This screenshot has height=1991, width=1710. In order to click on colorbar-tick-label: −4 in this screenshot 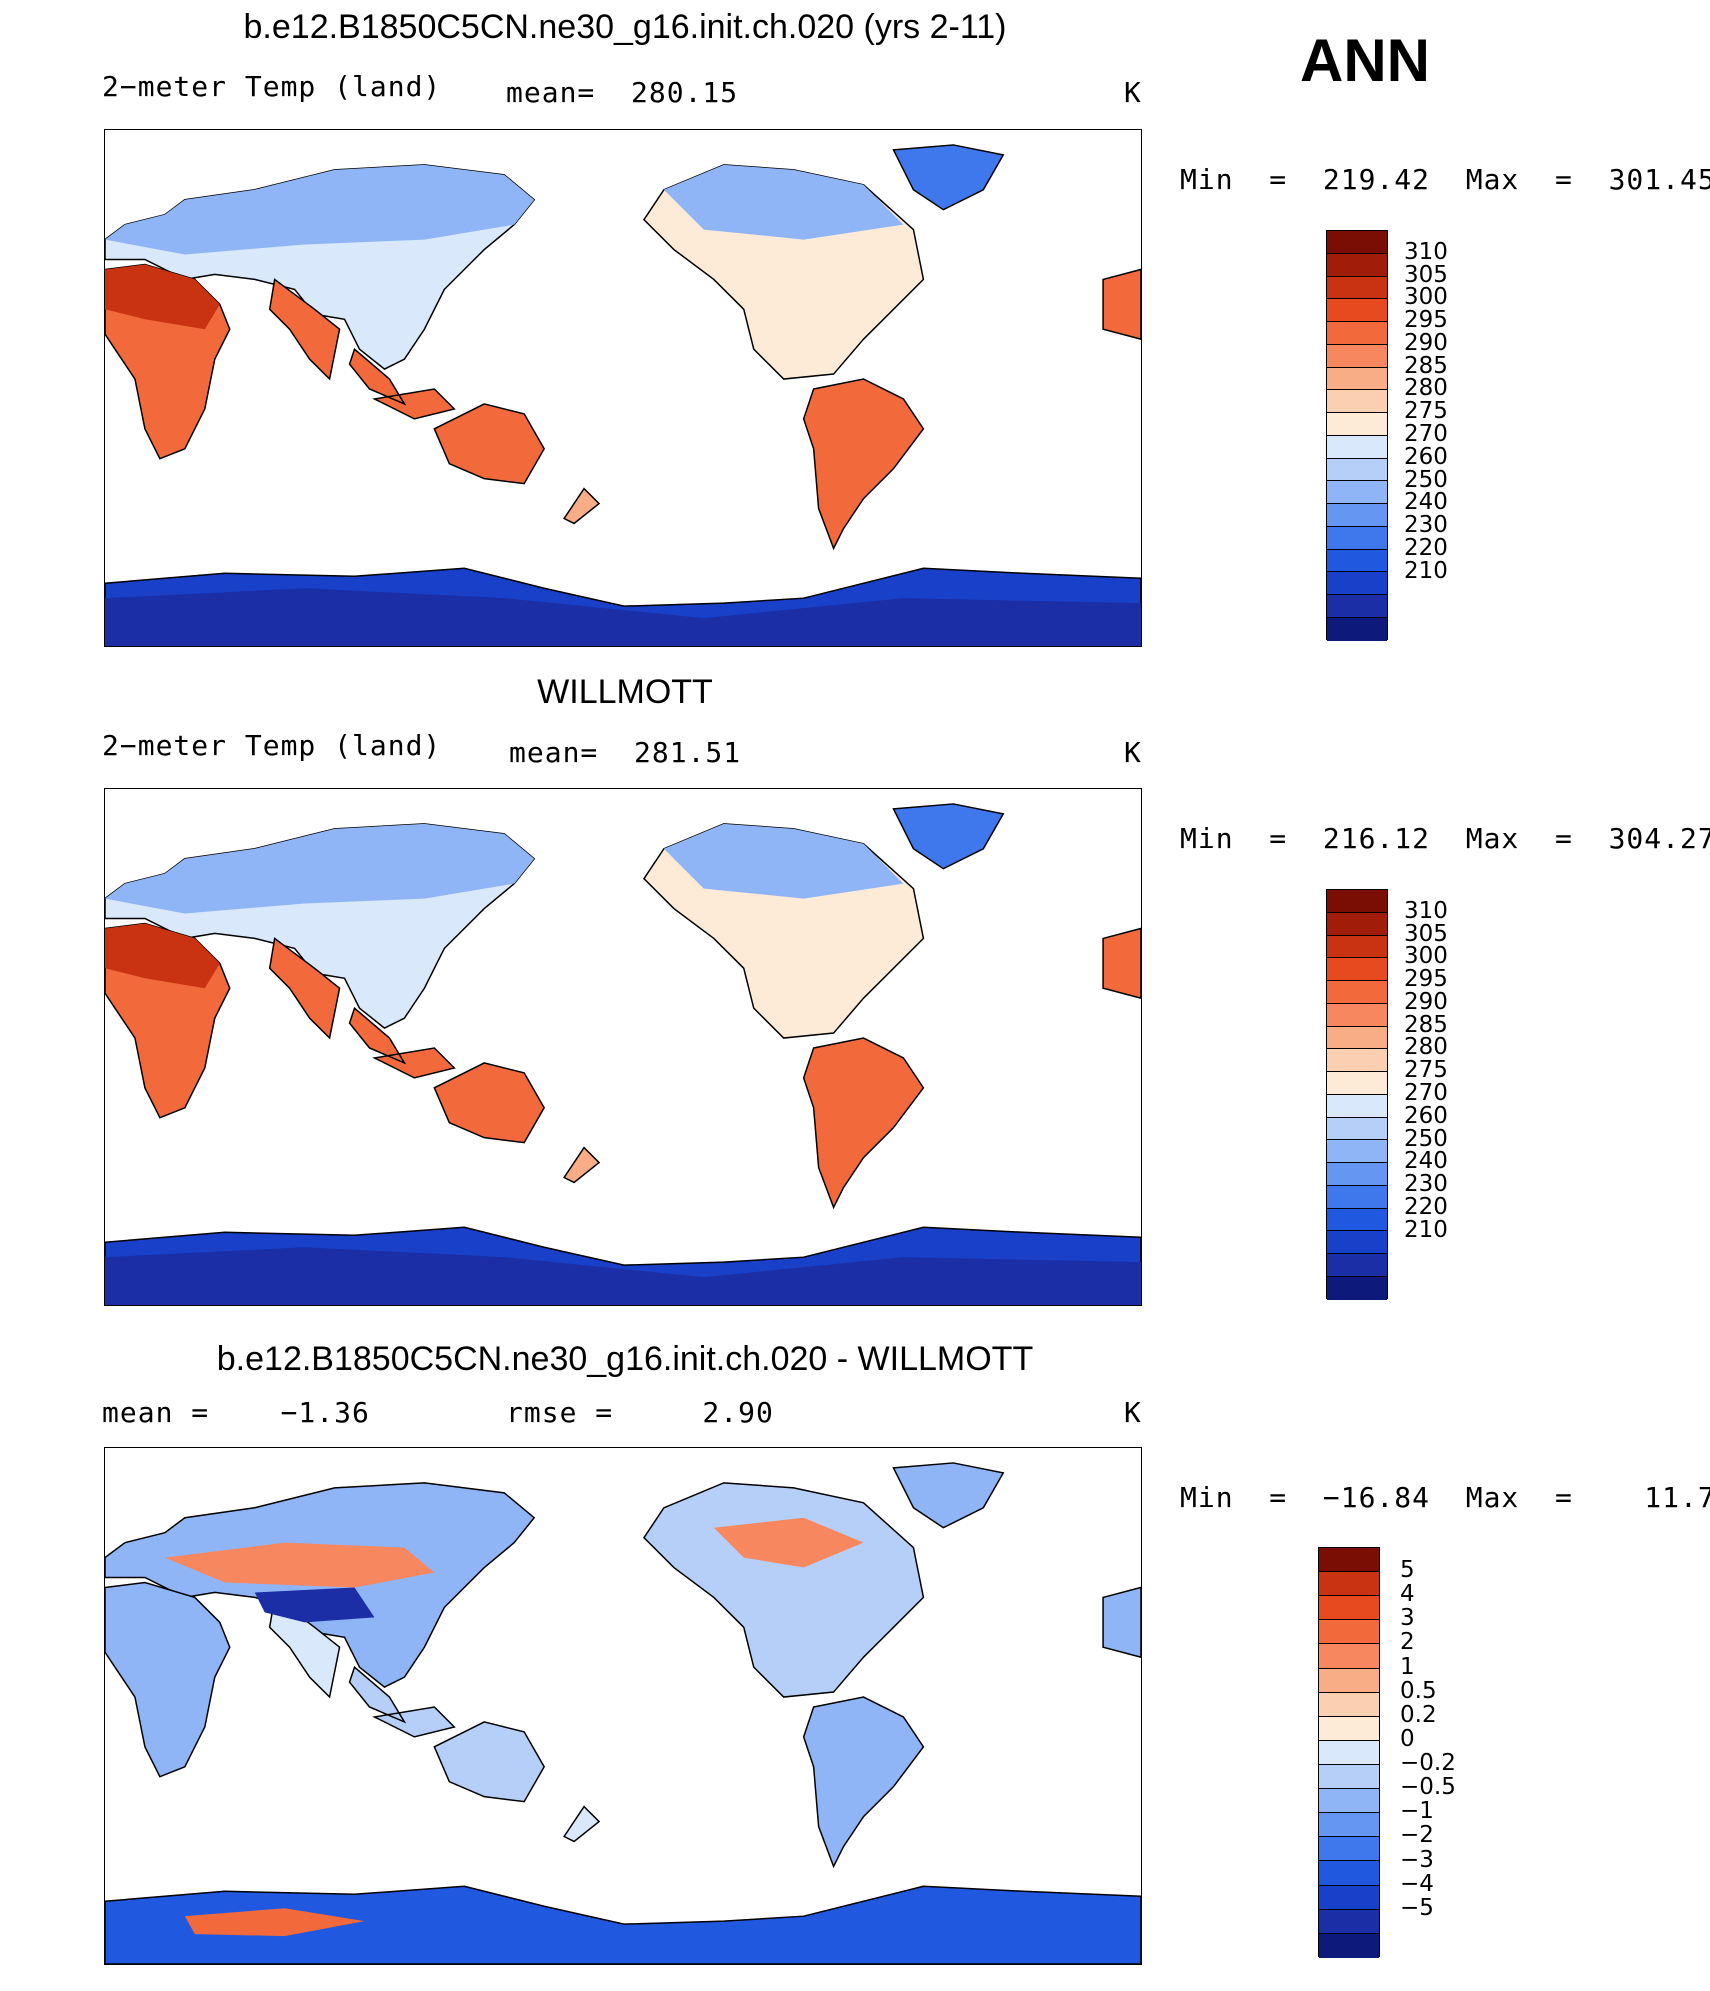, I will do `click(1417, 1883)`.